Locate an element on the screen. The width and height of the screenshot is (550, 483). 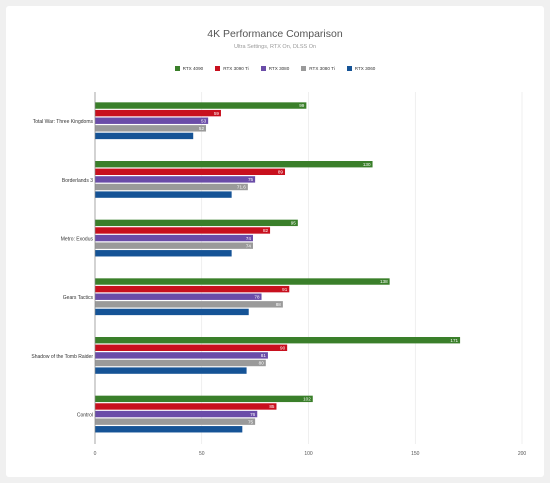
x-tick-label: 150 is located at coordinates (415, 454).